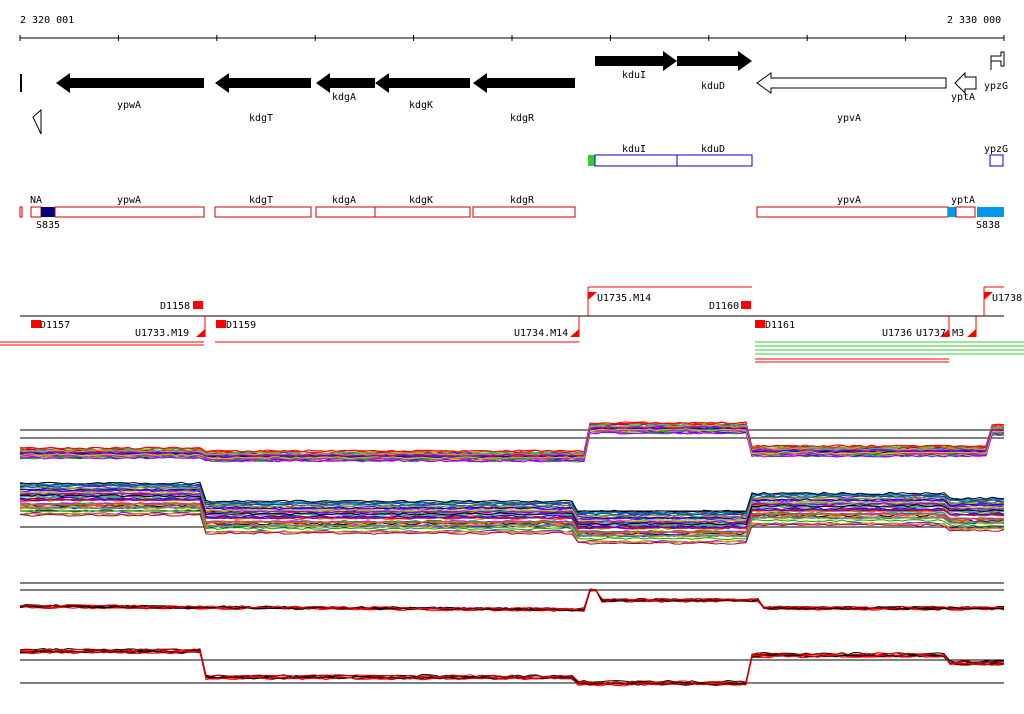 Image resolution: width=1024 pixels, height=714 pixels. Describe the element at coordinates (889, 352) in the screenshot. I see `transcript-lines-green-right` at that location.